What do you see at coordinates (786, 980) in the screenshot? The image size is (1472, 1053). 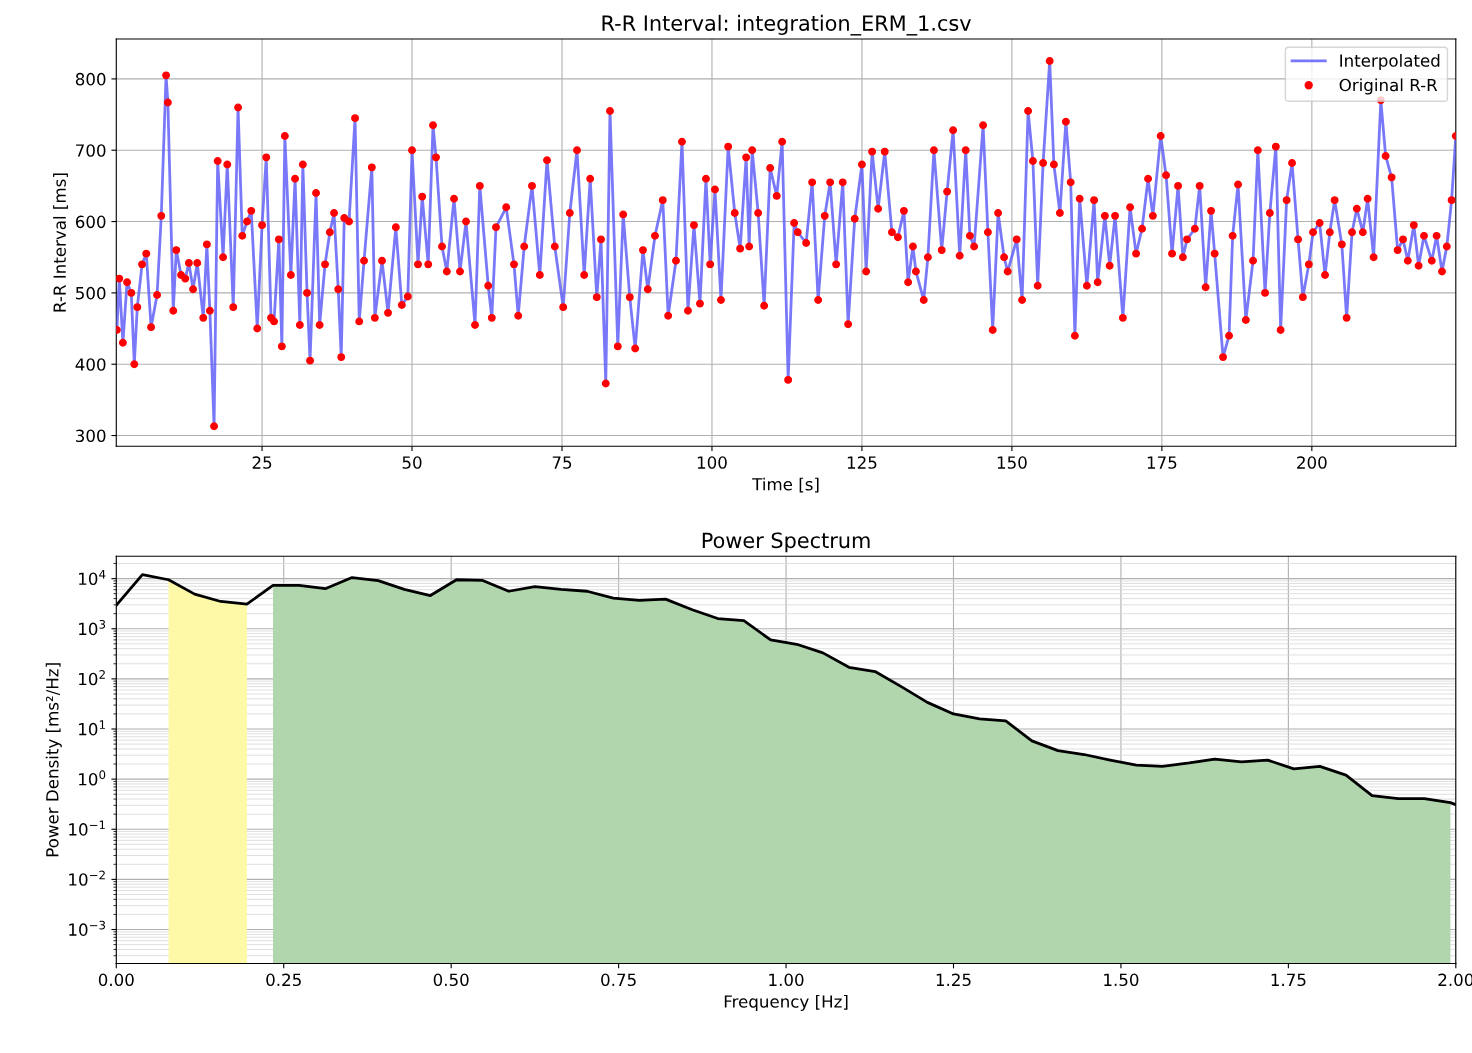 I see `x-tick-label: 1.00` at bounding box center [786, 980].